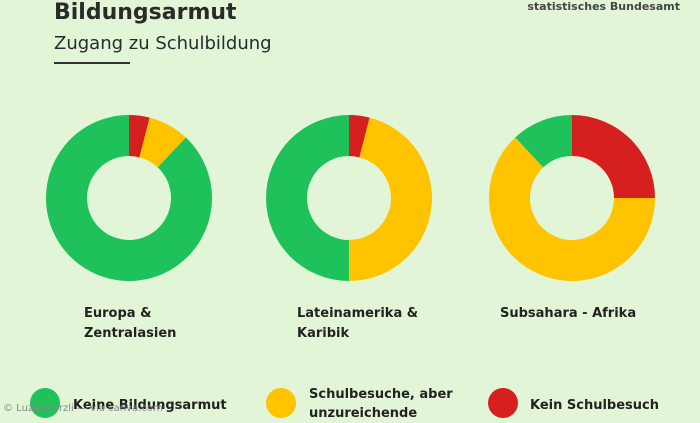 This screenshot has height=423, width=700. I want to click on region-label-line: Zentralasien, so click(130, 333).